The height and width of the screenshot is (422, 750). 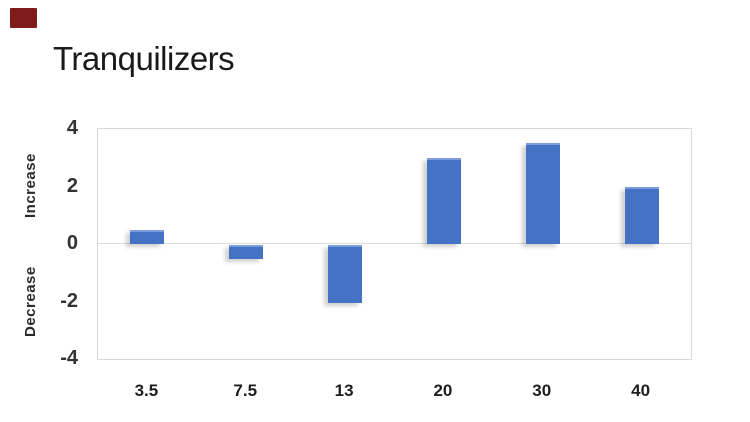 What do you see at coordinates (443, 390) in the screenshot?
I see `x-axis-label: 20` at bounding box center [443, 390].